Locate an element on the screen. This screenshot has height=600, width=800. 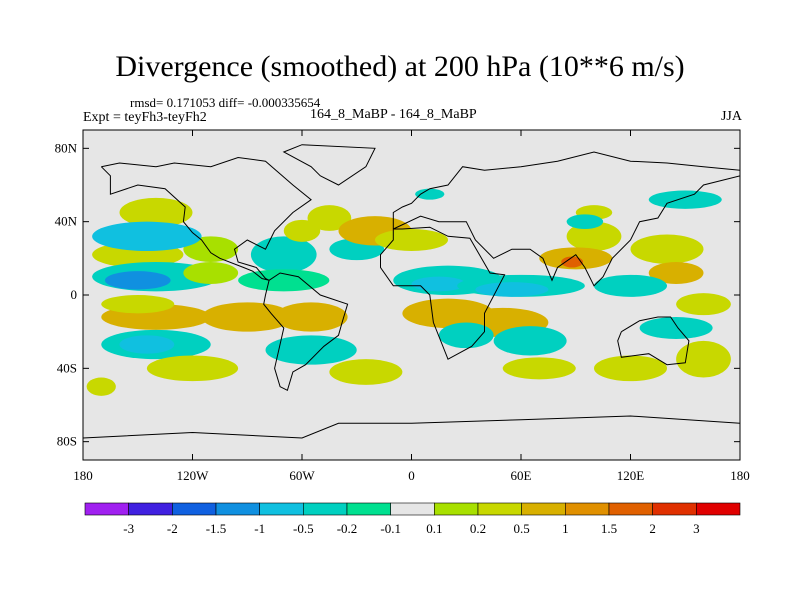
colorbar-label: 0.2 is located at coordinates (478, 528).